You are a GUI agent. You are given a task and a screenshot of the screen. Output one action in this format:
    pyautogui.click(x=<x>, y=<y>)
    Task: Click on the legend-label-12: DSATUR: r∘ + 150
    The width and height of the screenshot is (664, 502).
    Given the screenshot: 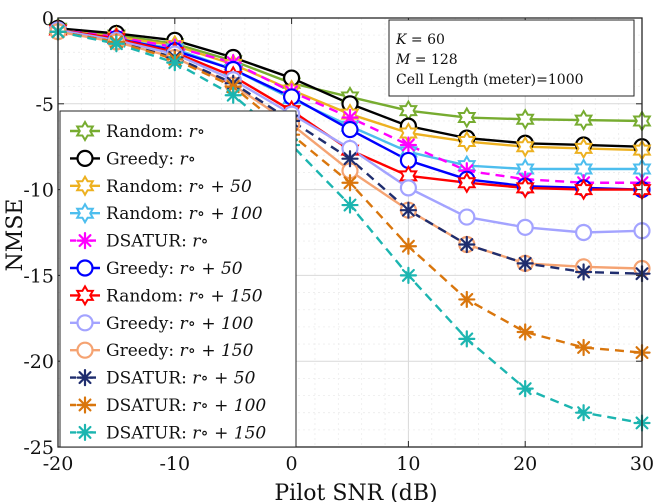 What is the action you would take?
    pyautogui.click(x=186, y=433)
    